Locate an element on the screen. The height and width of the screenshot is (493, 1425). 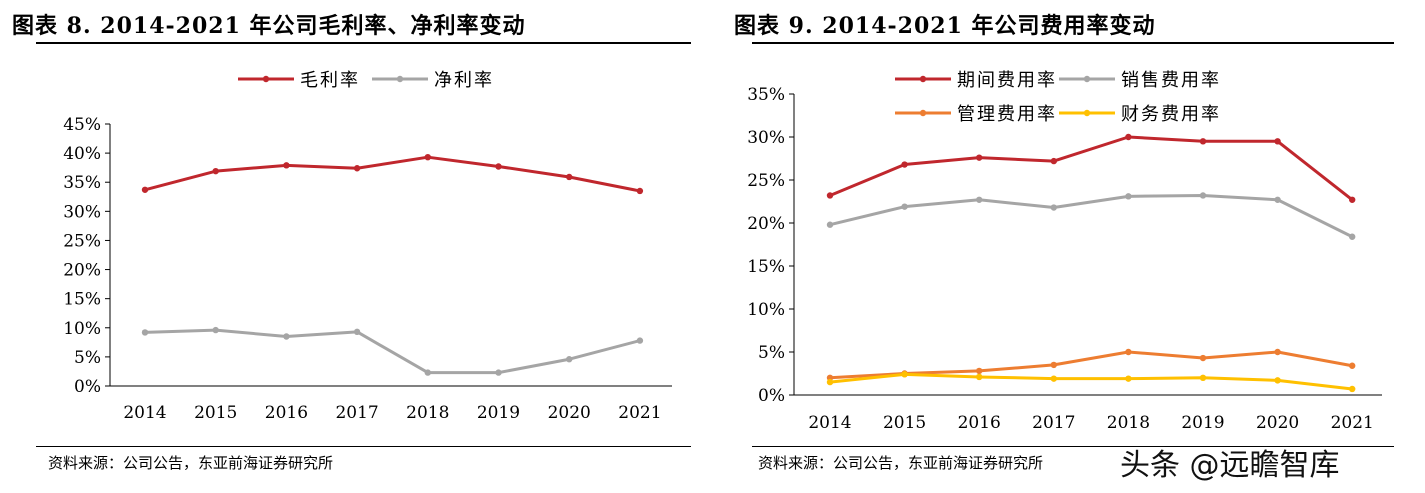
legend-label: 期间费用率 is located at coordinates (1007, 80).